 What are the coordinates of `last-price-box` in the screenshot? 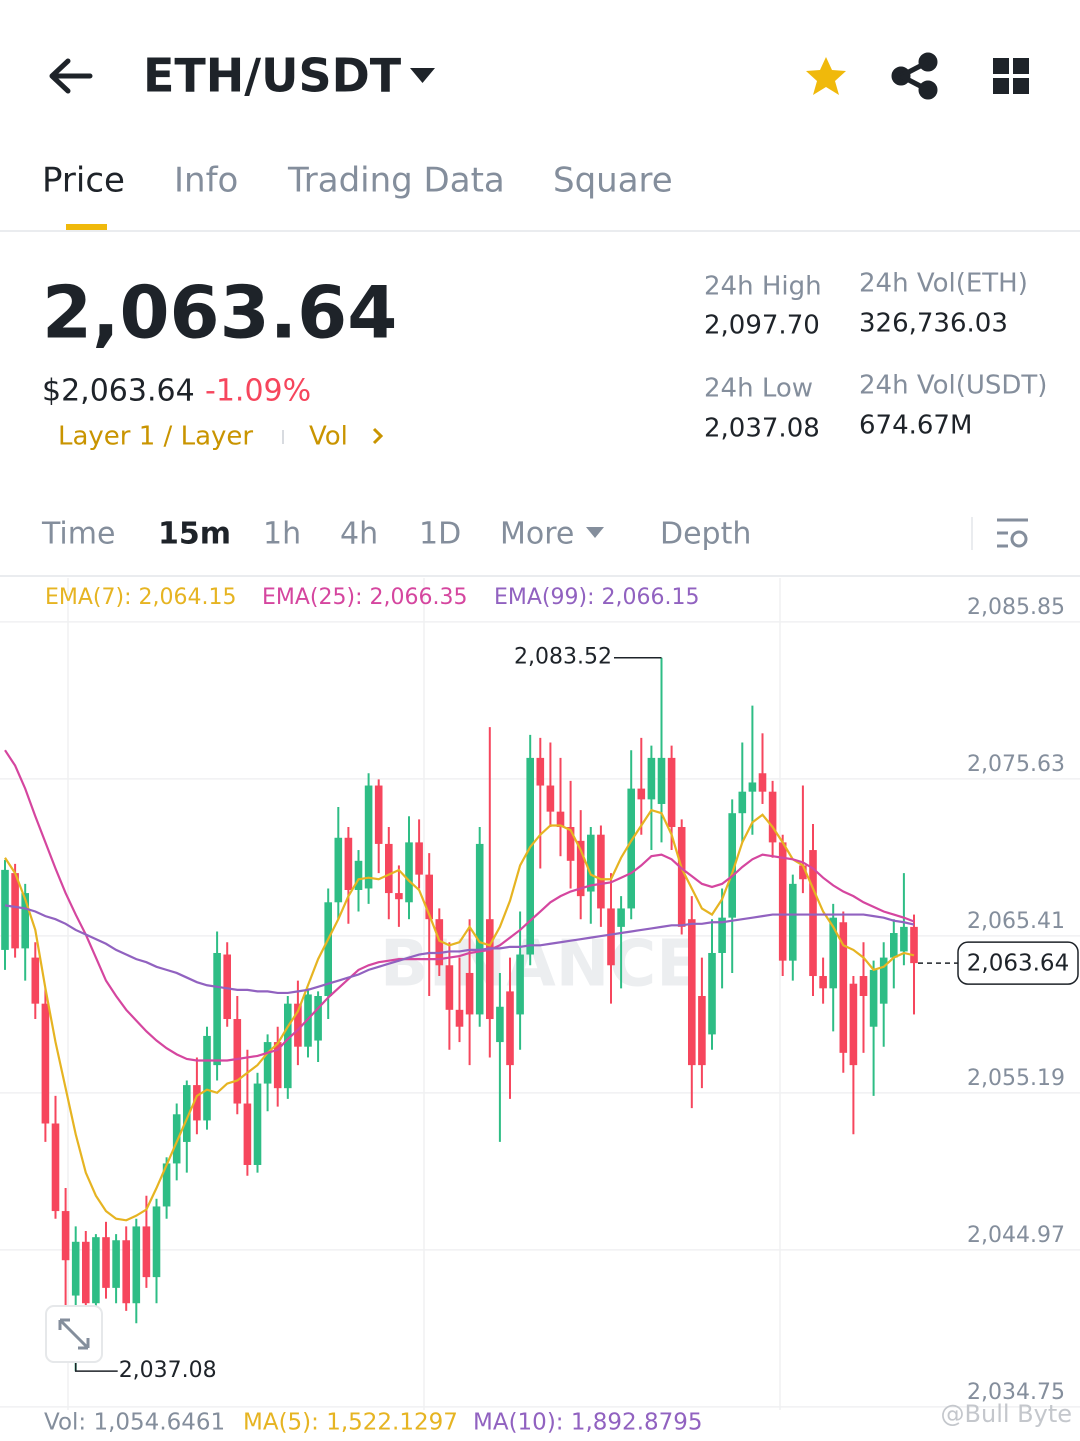 It's located at (1018, 963).